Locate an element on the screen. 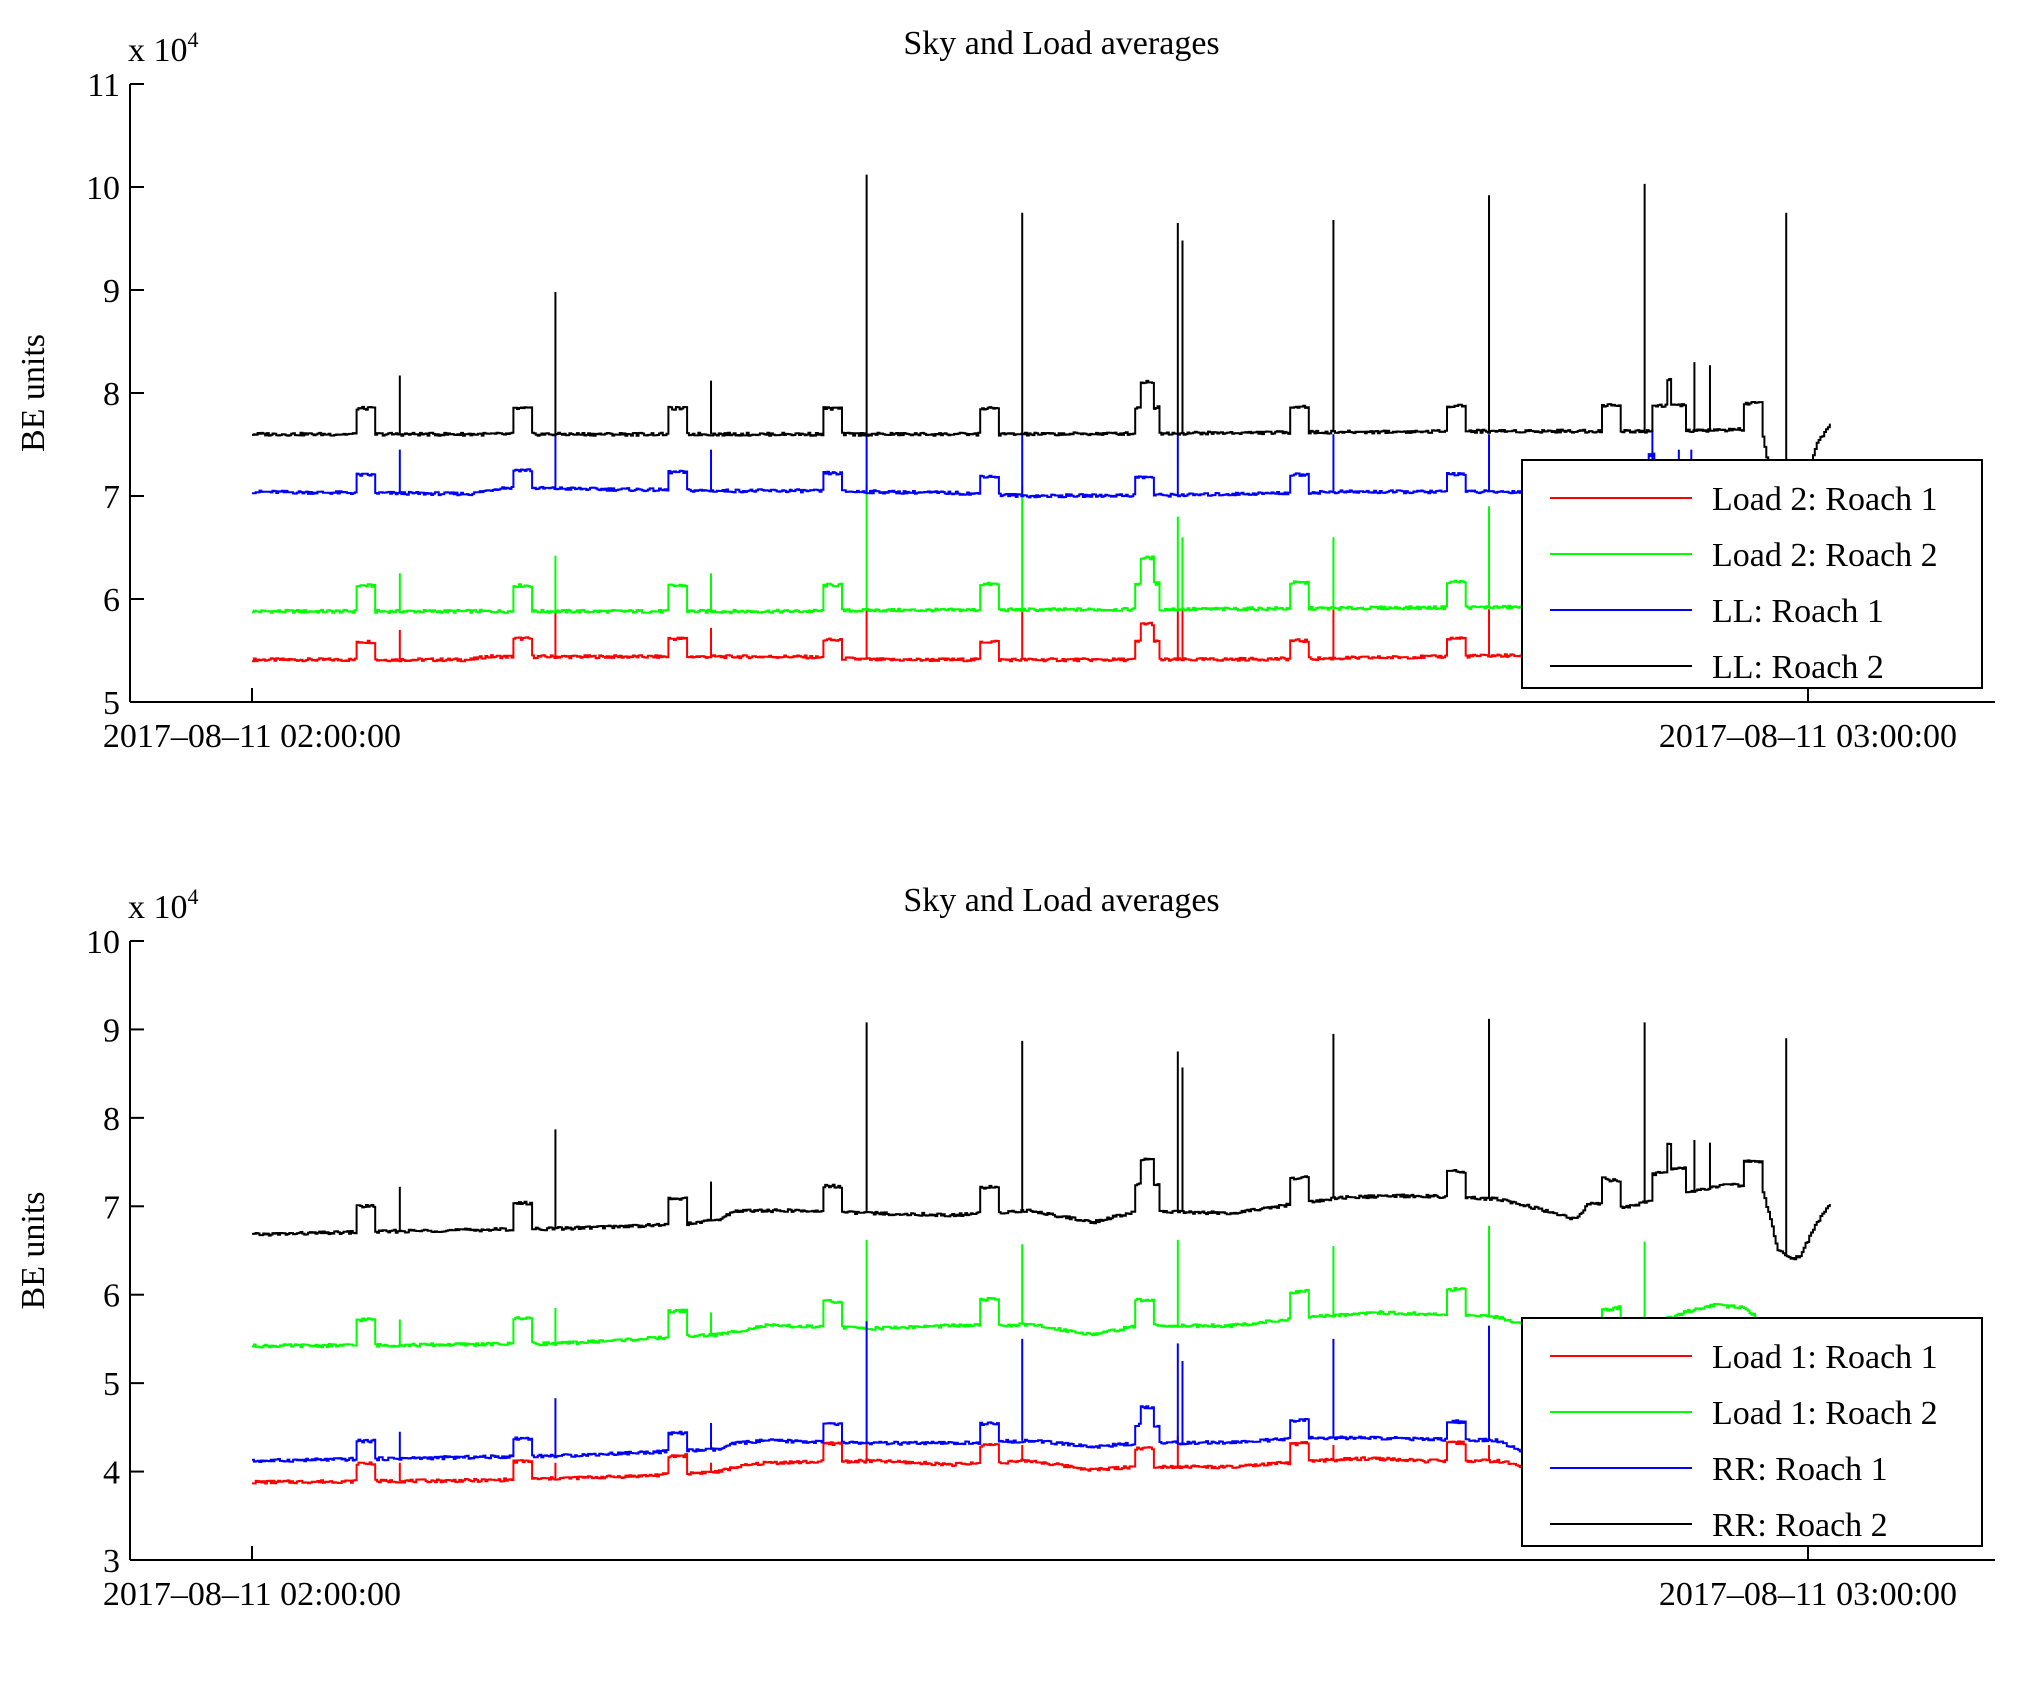 This screenshot has height=1683, width=2017. legend-label: Load 2: Roach 1 is located at coordinates (1825, 499).